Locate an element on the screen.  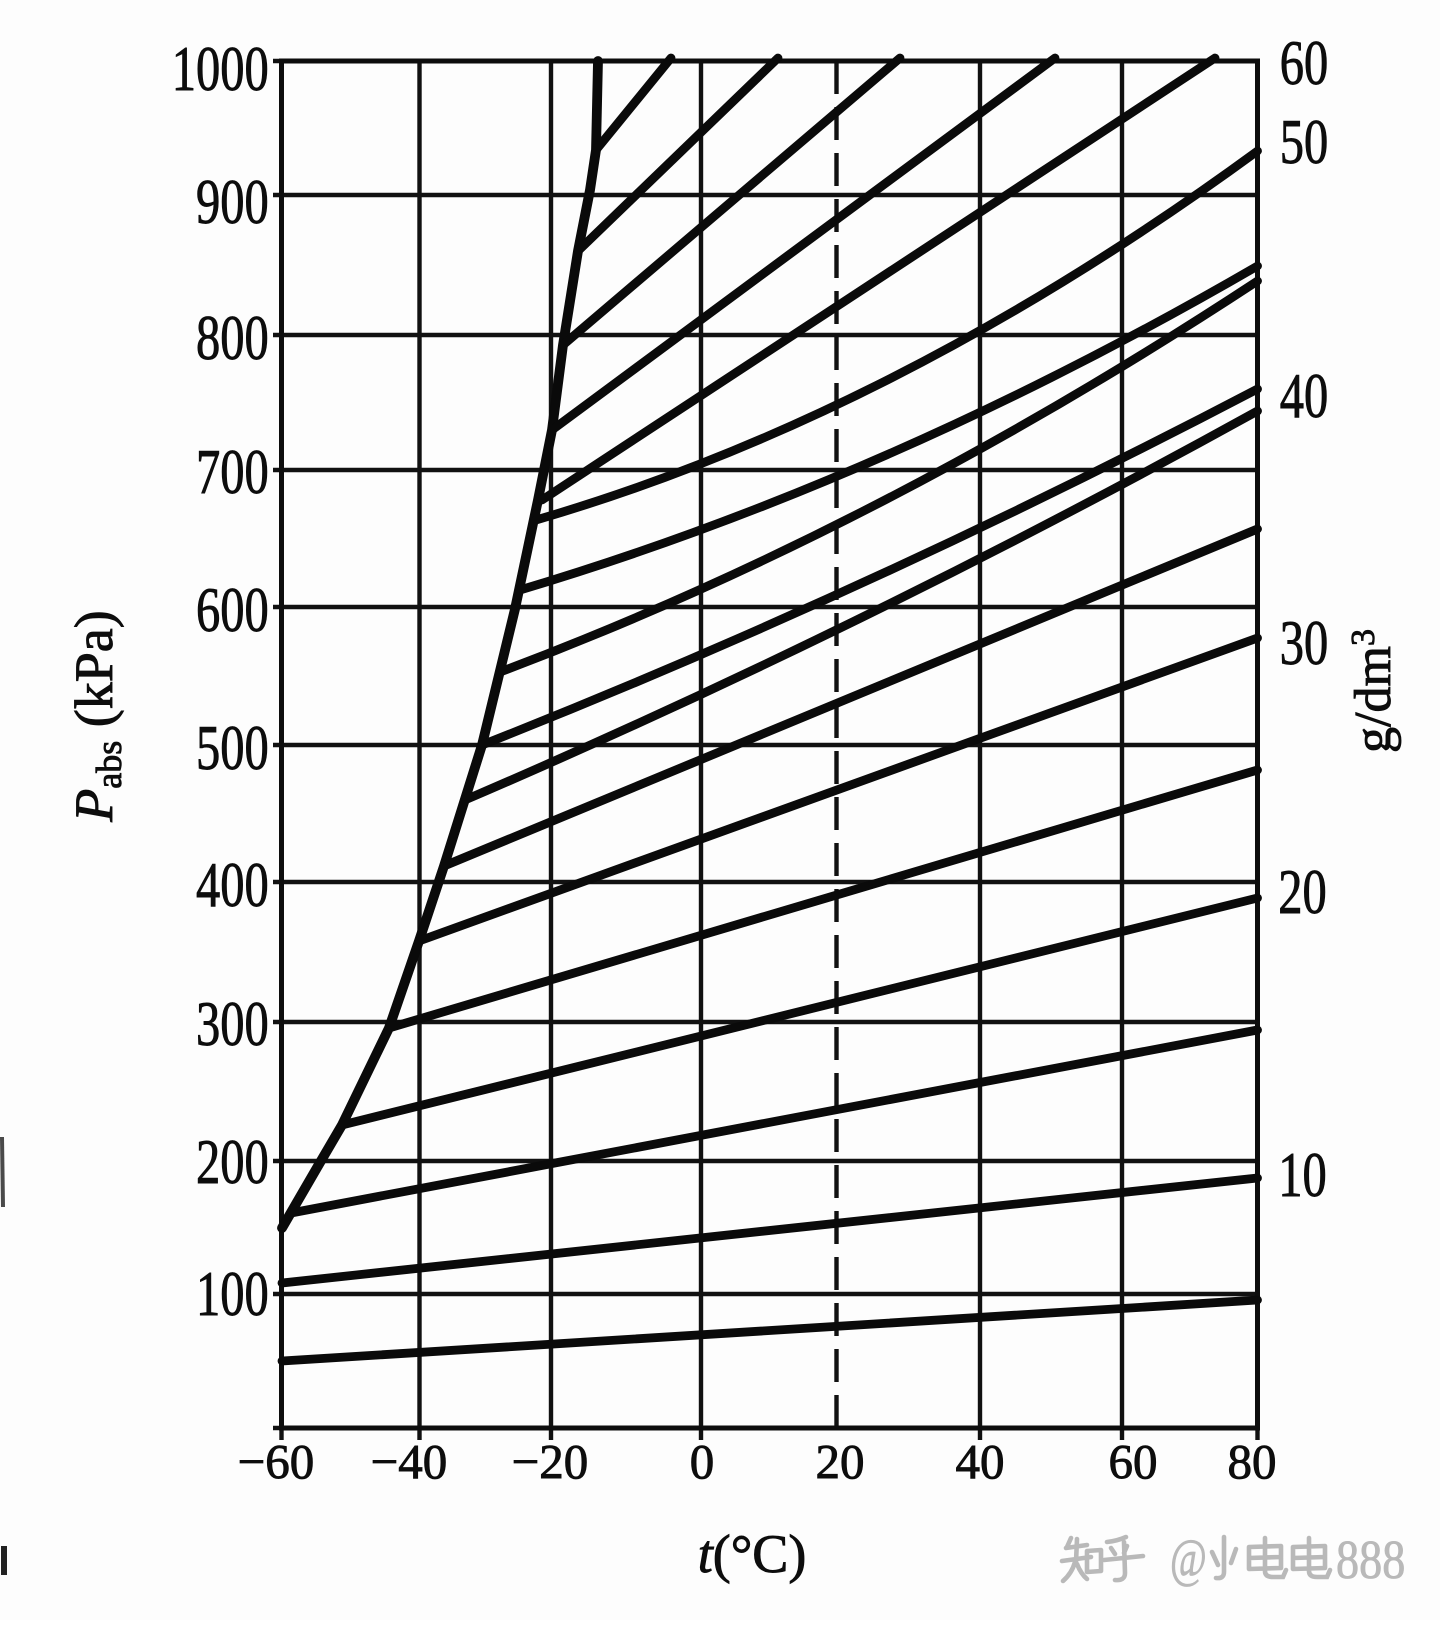
svg-text: g/dm3 is located at coordinates (1373, 691).